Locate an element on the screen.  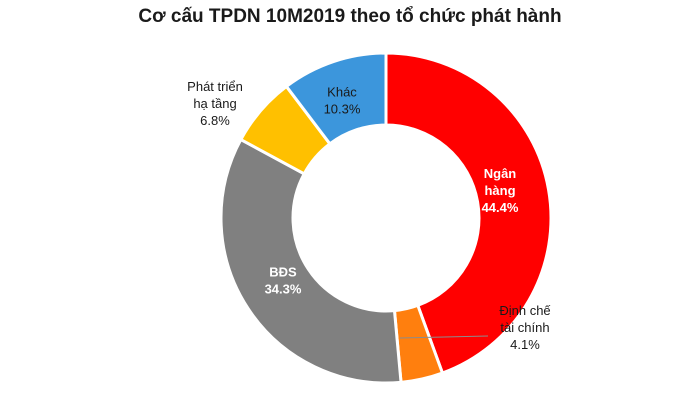
category-label-bds: BĐS is located at coordinates (283, 272).